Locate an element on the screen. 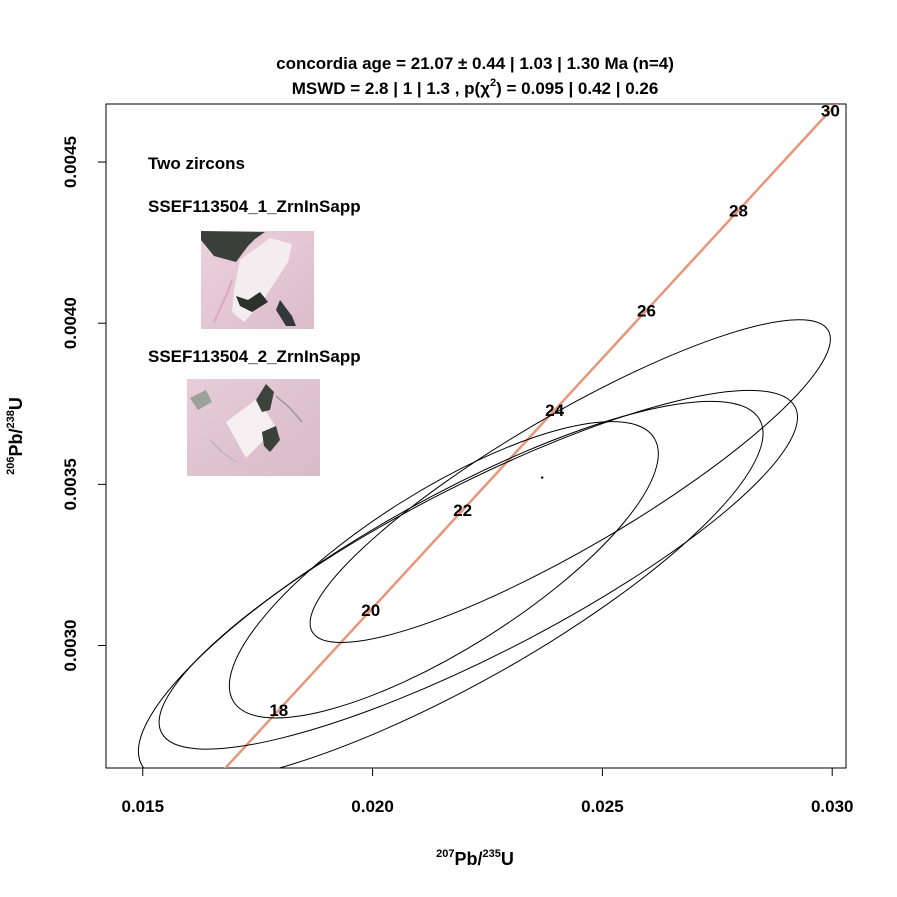  y-axis-label: 206Pb/238U is located at coordinates (15, 436).